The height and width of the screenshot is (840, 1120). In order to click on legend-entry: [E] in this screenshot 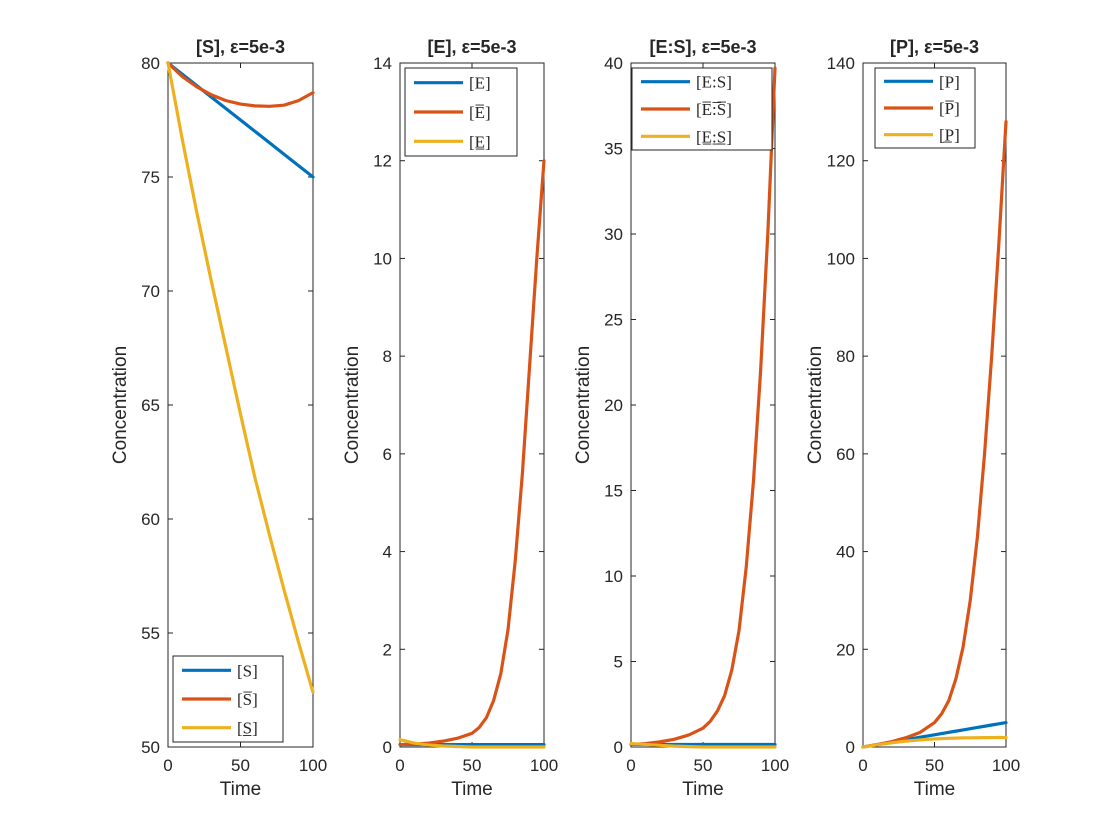, I will do `click(480, 83)`.